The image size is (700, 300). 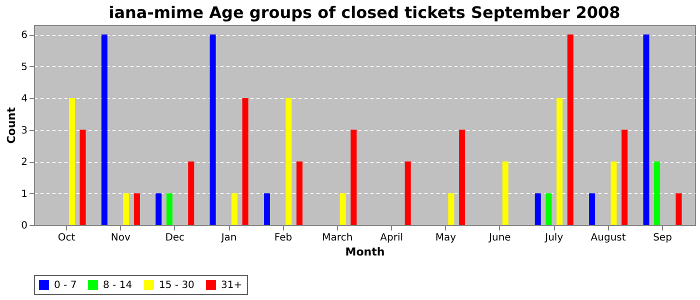 What do you see at coordinates (117, 285) in the screenshot?
I see `legend-label: 8 - 14` at bounding box center [117, 285].